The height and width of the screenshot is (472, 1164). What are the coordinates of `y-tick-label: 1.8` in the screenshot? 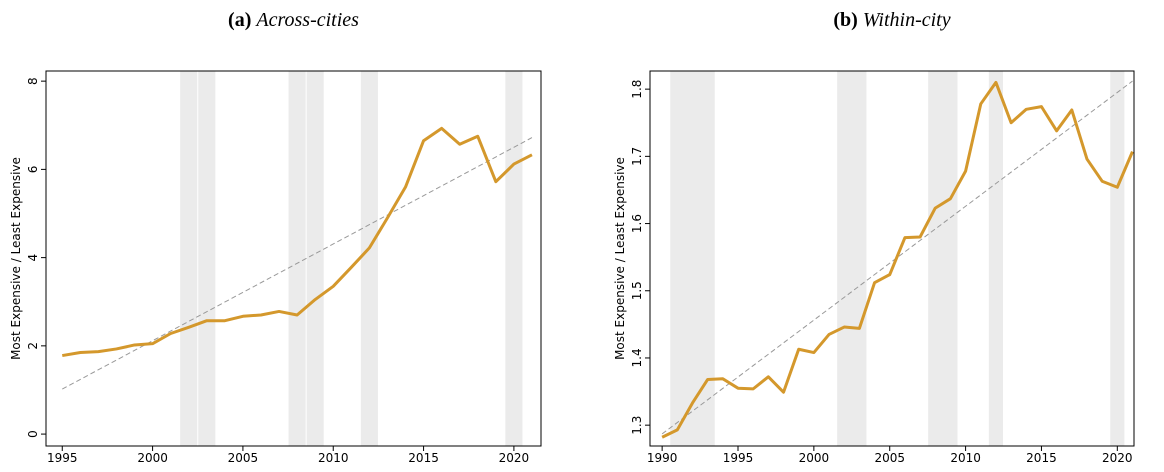 It's located at (637, 89).